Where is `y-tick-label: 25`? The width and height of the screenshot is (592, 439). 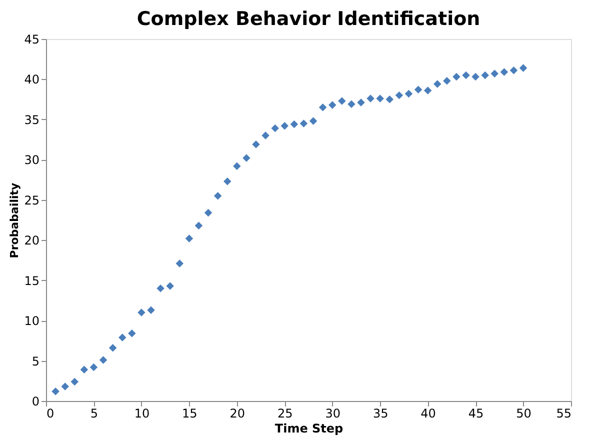 y-tick-label: 25 is located at coordinates (32, 200).